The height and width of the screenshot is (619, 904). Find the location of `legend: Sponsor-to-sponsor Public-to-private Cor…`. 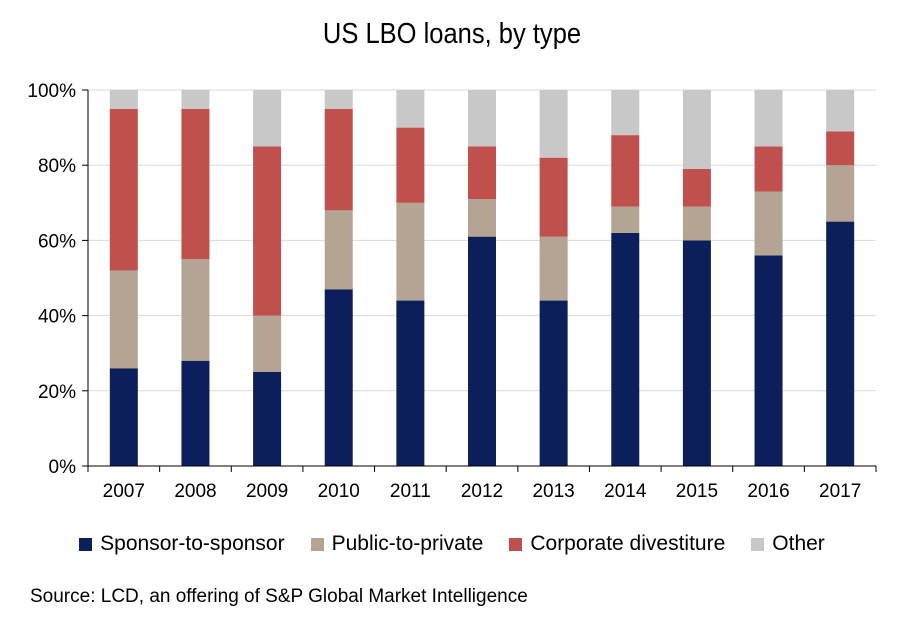

legend: Sponsor-to-sponsor Public-to-private Cor… is located at coordinates (452, 544).